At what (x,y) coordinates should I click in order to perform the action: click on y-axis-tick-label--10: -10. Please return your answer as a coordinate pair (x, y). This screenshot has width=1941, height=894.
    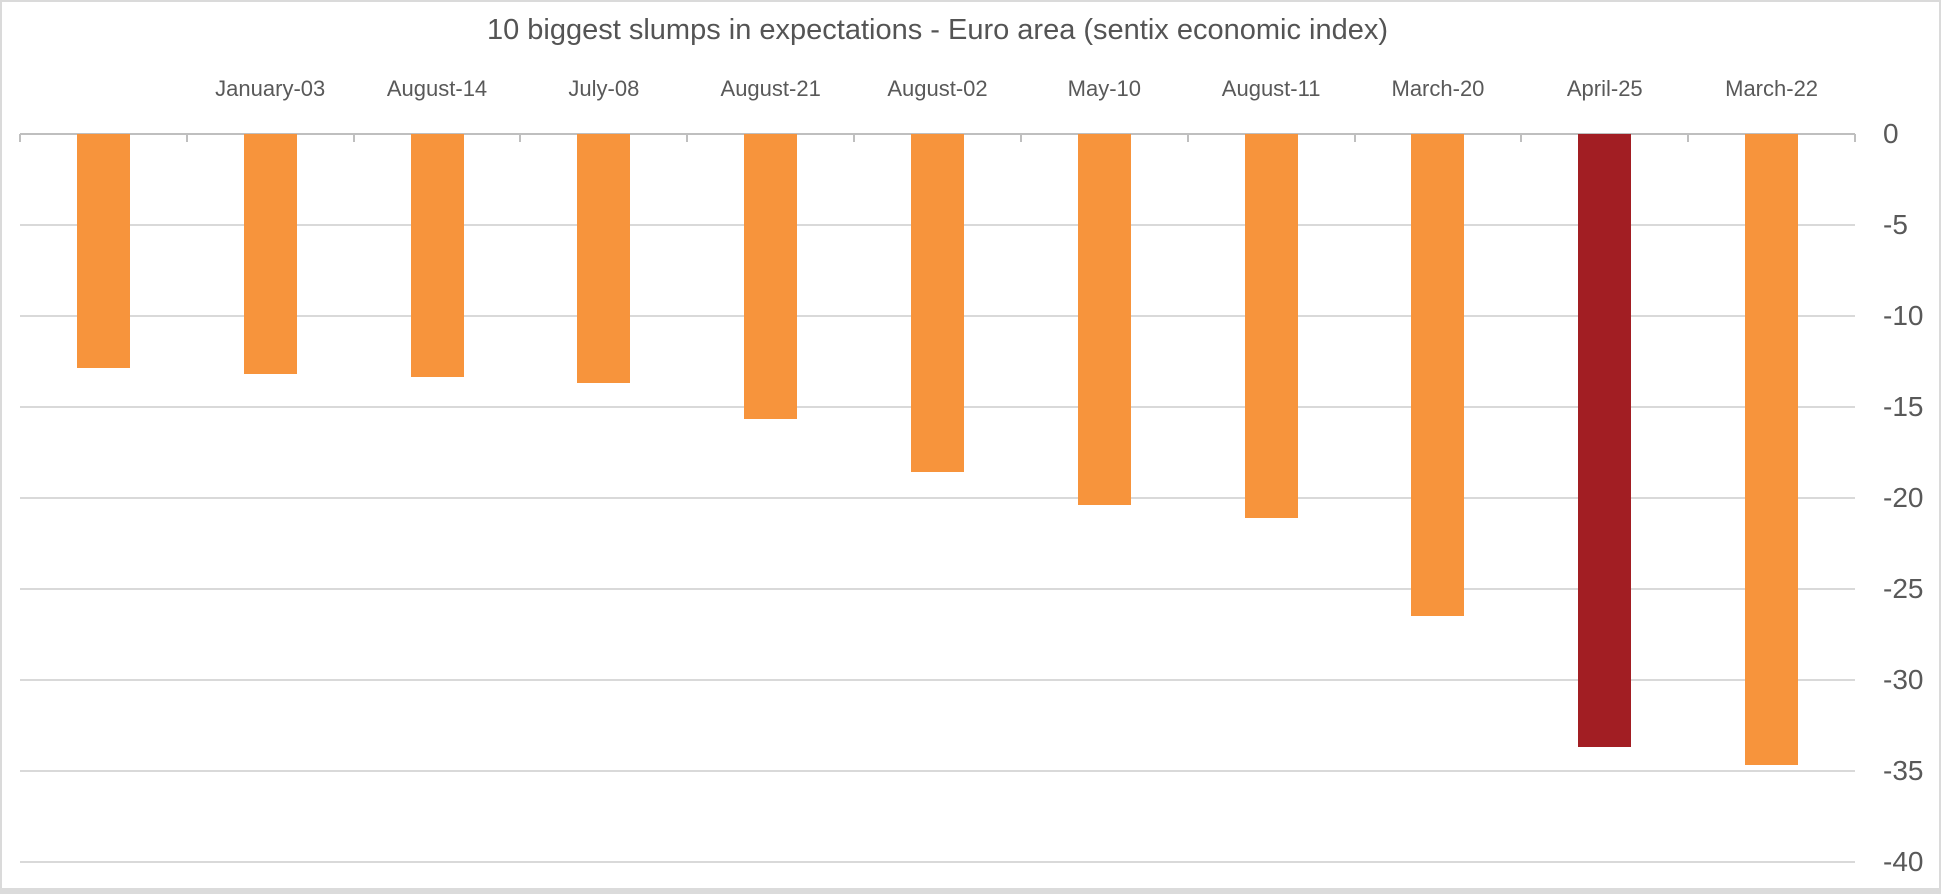
    Looking at the image, I should click on (1903, 315).